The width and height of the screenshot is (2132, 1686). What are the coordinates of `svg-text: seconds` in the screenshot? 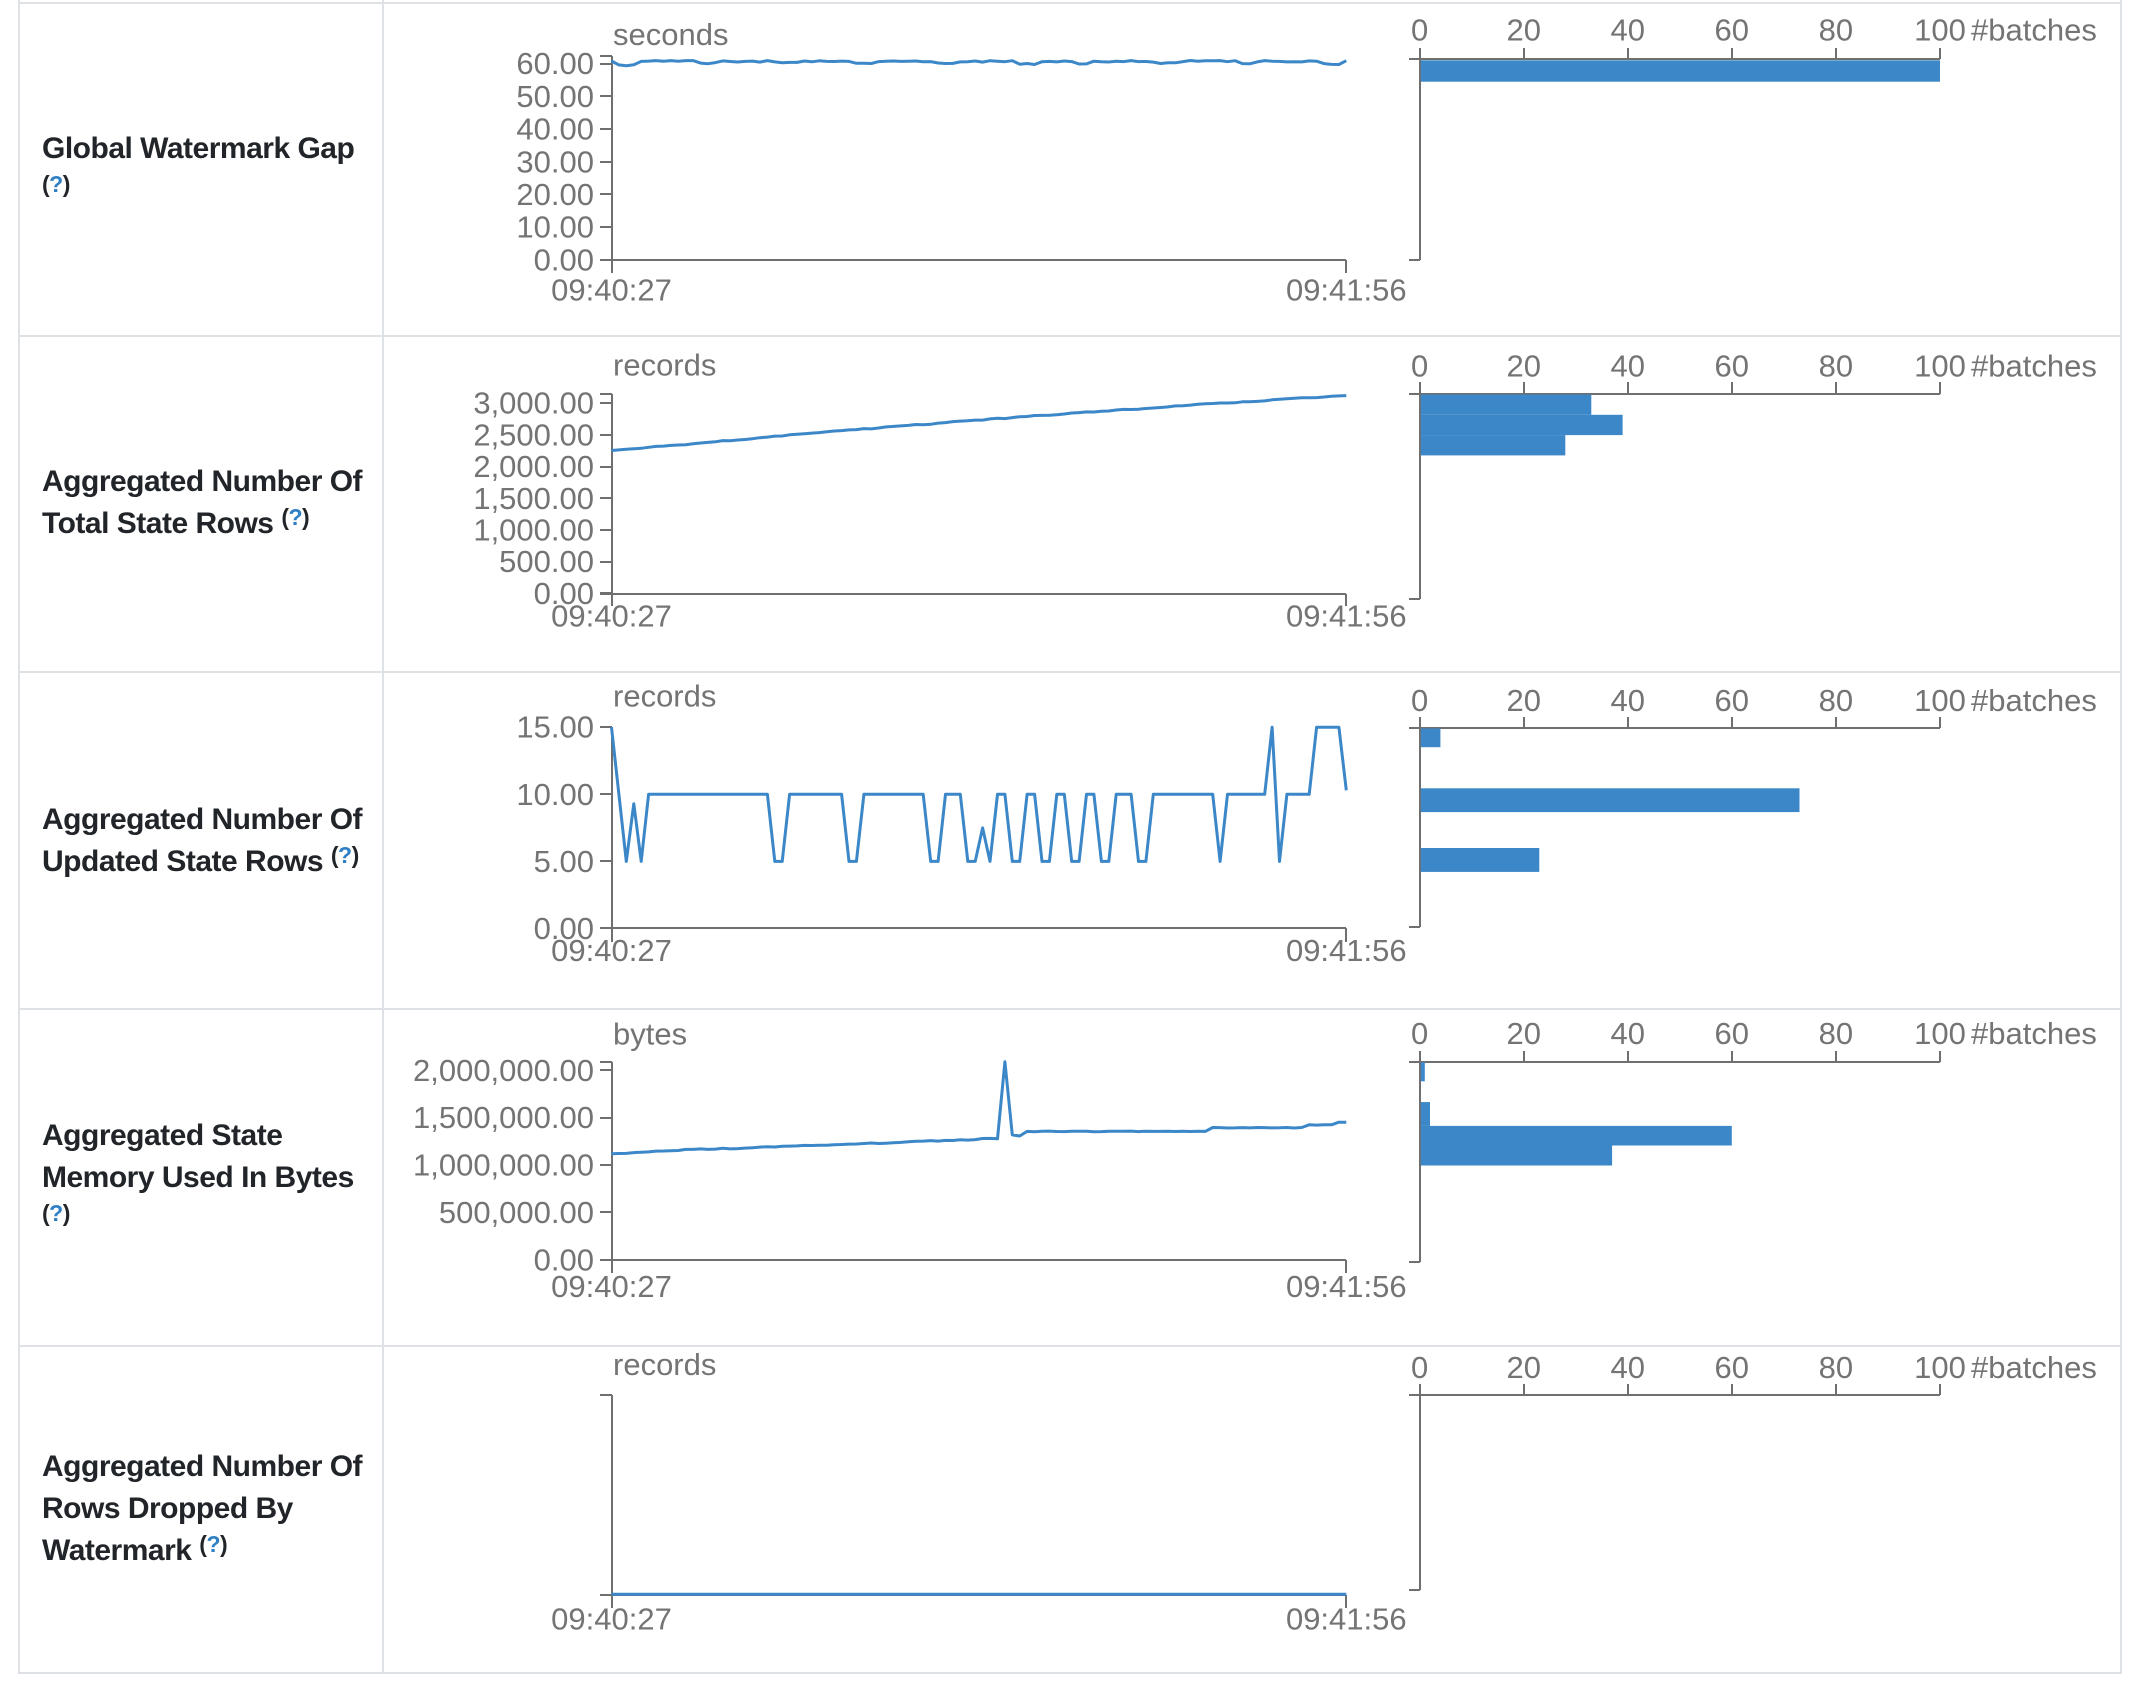 It's located at (670, 34).